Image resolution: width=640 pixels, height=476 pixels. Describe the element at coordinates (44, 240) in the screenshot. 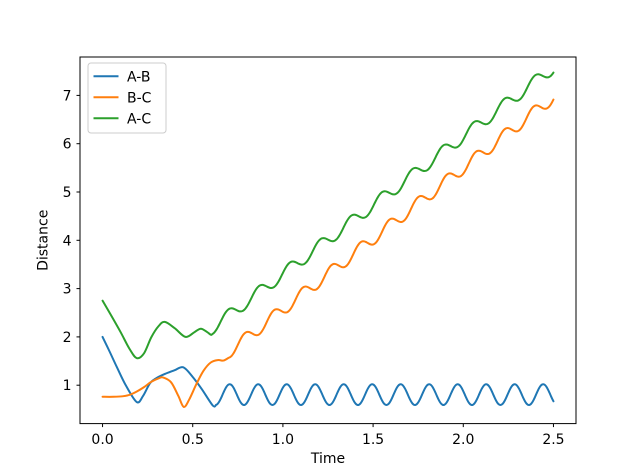

I see `y-axis-label: Distance` at that location.